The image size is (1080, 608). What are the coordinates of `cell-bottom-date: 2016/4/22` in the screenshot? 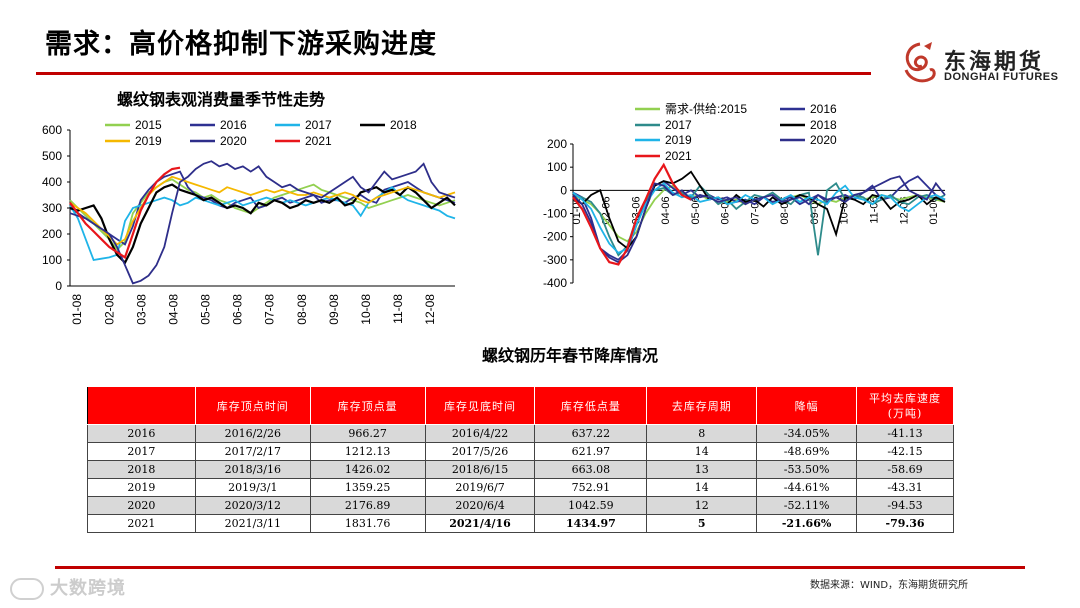 It's located at (480, 433).